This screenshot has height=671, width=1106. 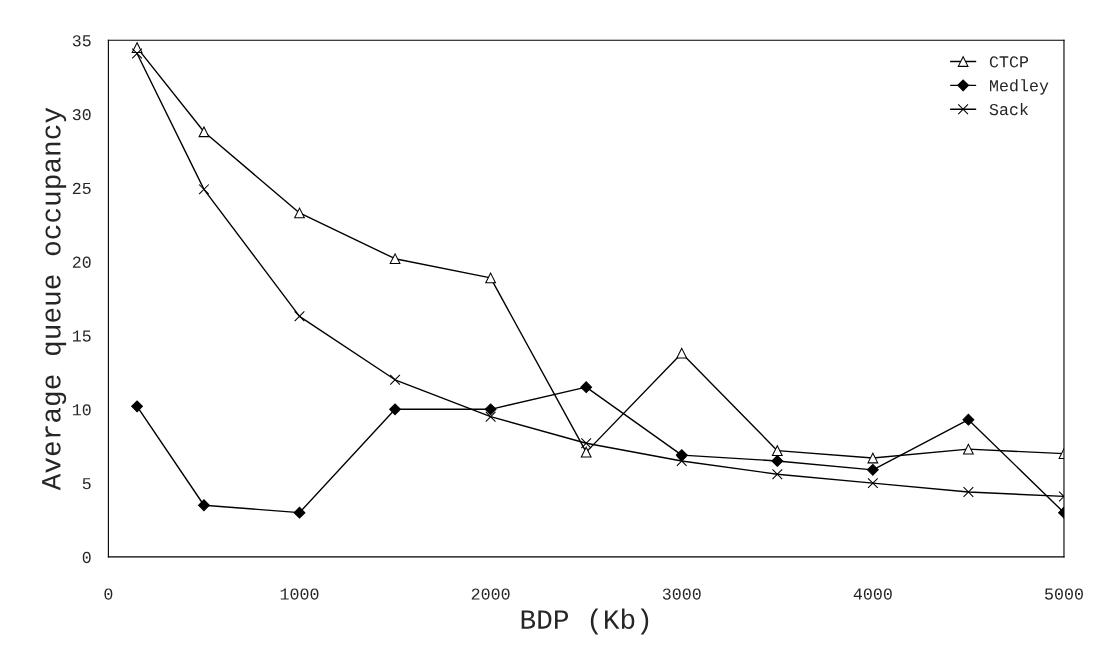 I want to click on y-tick-label: 15, so click(x=81, y=336).